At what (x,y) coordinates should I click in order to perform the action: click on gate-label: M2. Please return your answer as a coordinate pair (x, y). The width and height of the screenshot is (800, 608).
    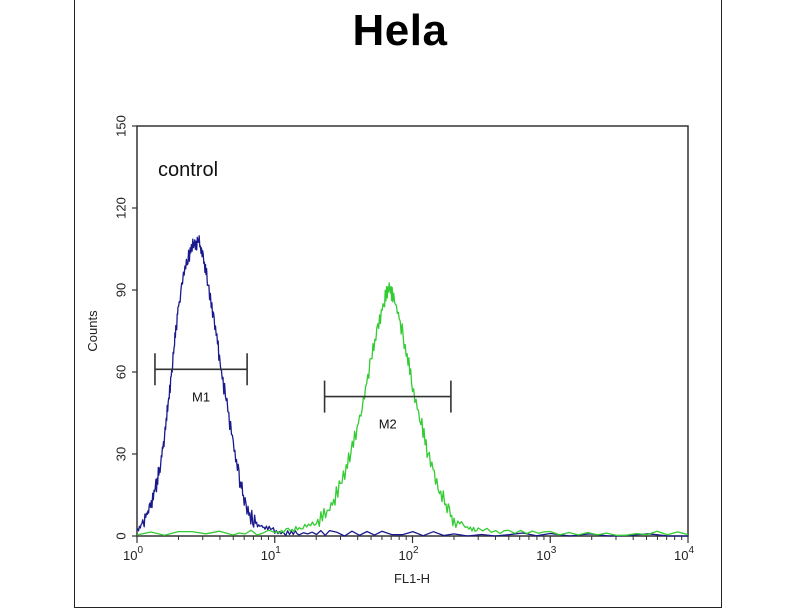
    Looking at the image, I should click on (388, 424).